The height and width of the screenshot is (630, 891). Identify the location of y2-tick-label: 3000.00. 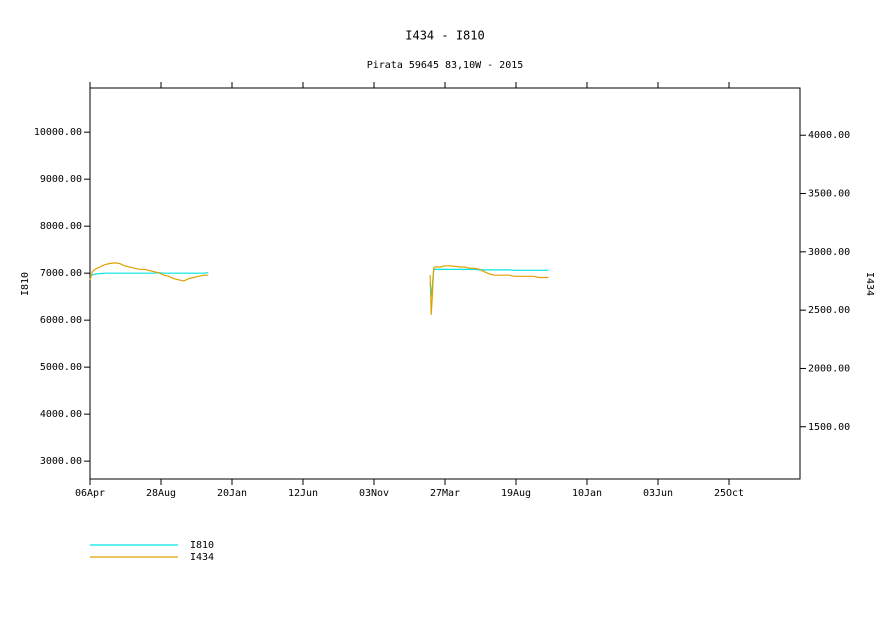
(829, 252).